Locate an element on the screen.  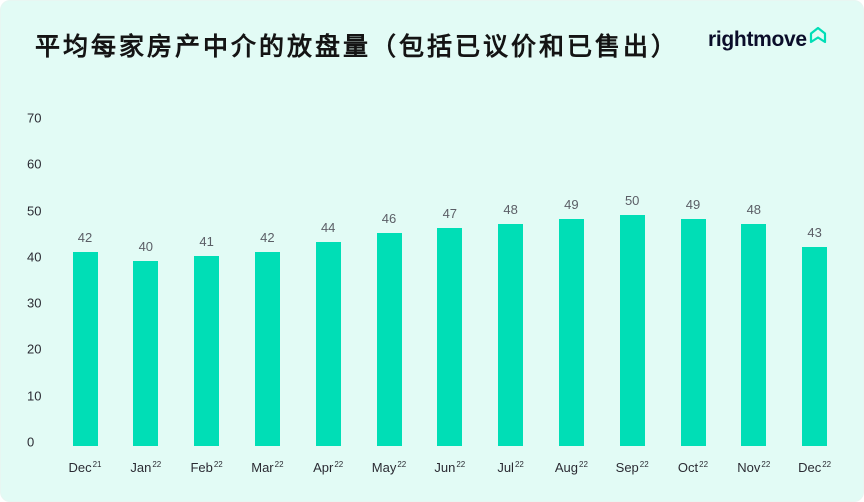
x-tick-label: Dec21 is located at coordinates (85, 467).